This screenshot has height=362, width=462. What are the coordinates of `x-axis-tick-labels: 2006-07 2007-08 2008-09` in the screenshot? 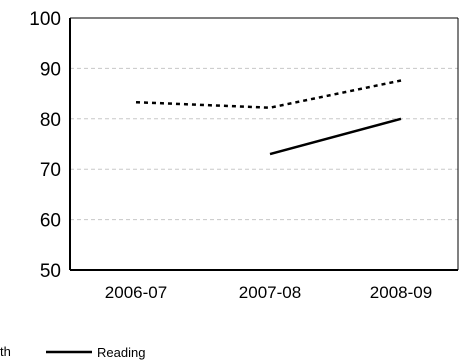 It's located at (268, 292).